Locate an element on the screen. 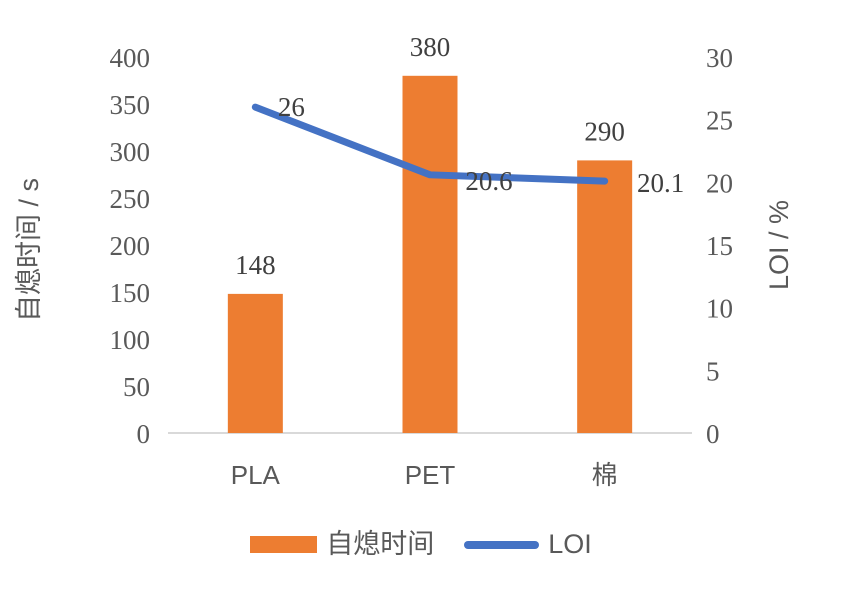  line-data-label: 20.1 is located at coordinates (660, 183).